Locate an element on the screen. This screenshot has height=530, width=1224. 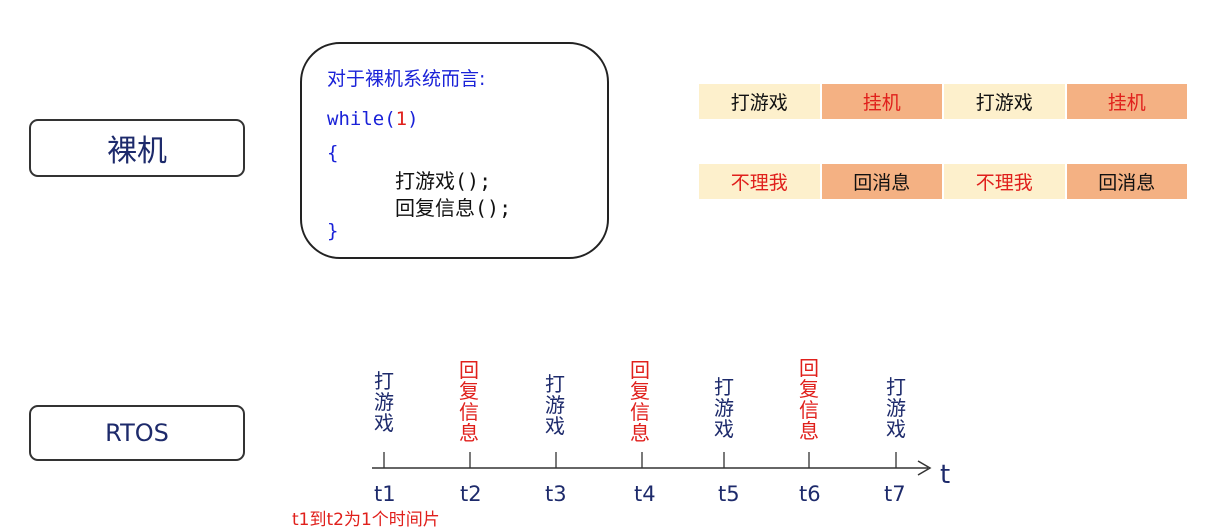
rtos-label: RTOS is located at coordinates (137, 433).